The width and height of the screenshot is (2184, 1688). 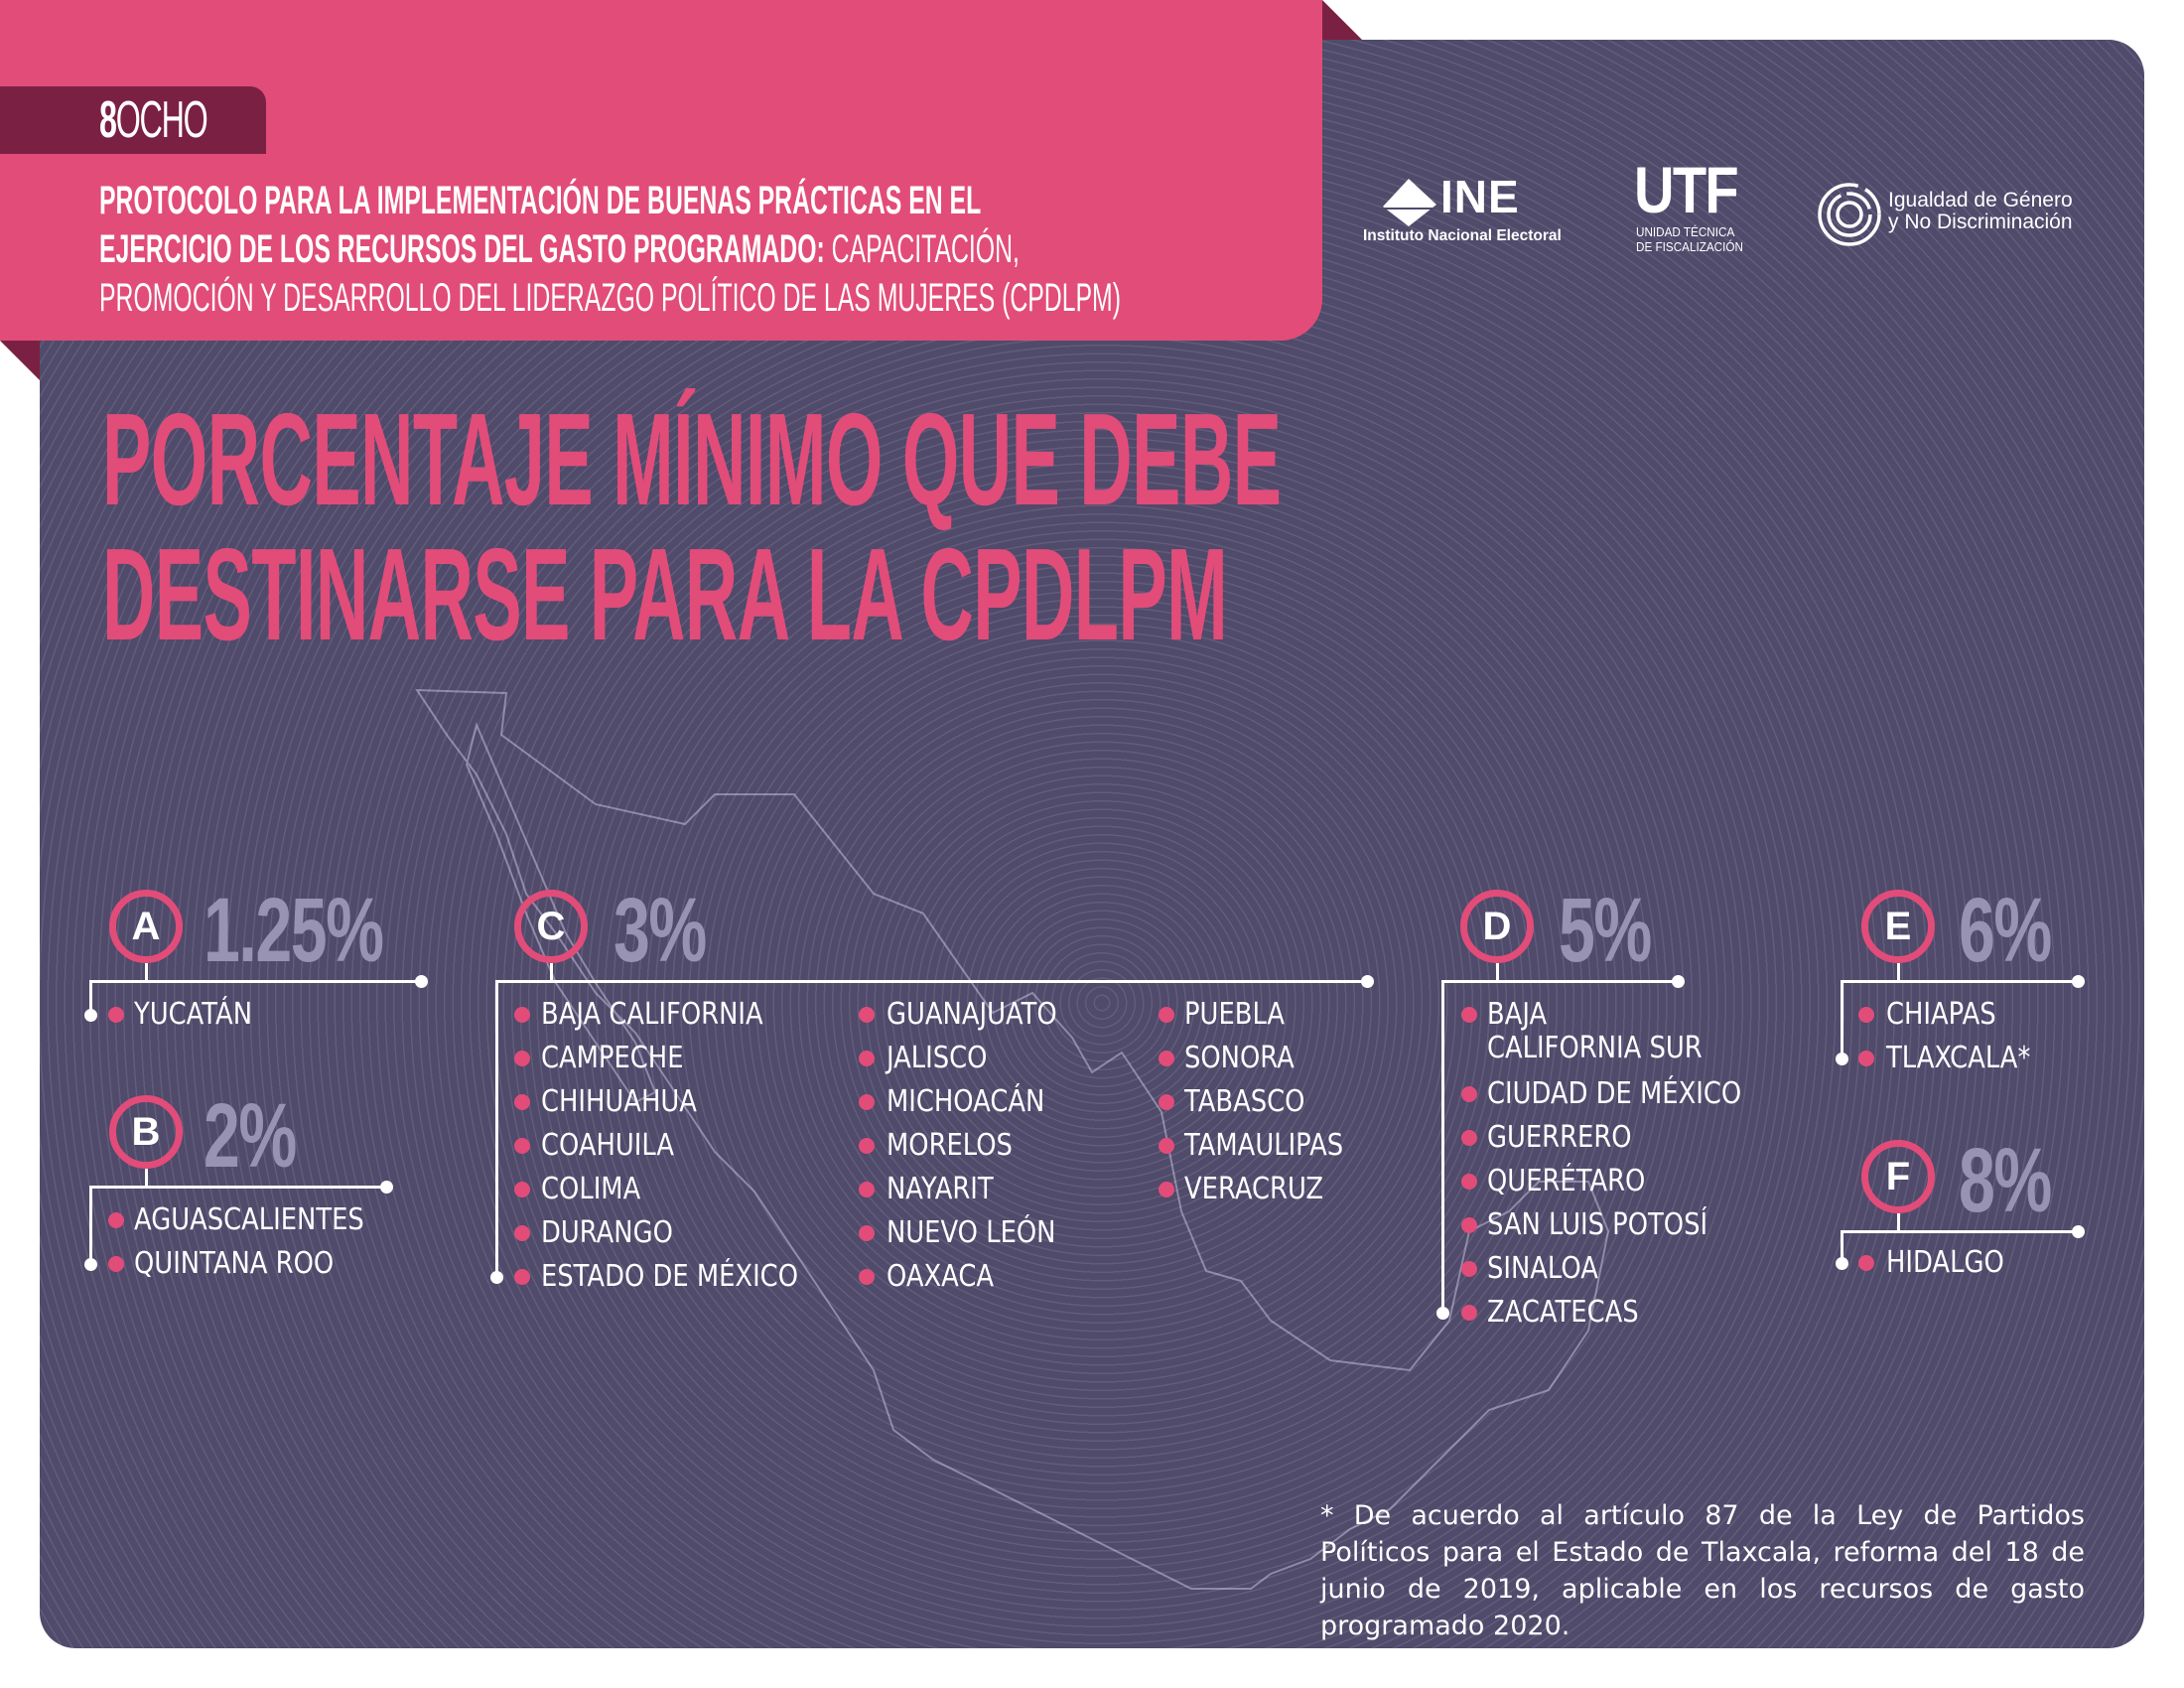 I want to click on state-name: MICHOACÁN, so click(x=966, y=1101).